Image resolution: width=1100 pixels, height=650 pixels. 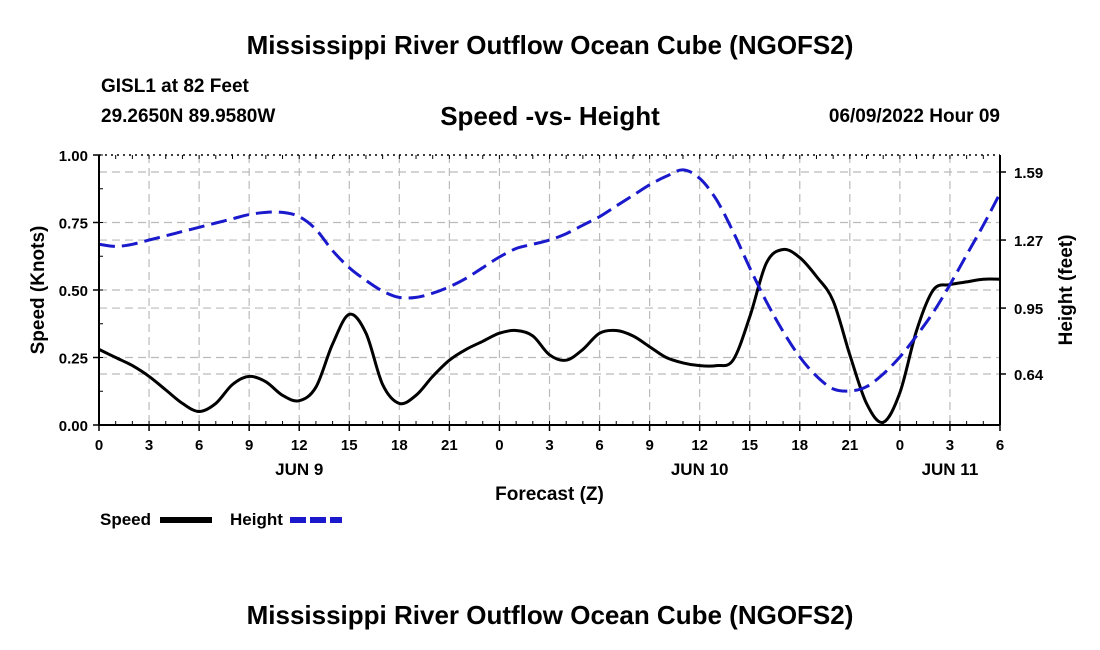 I want to click on date-label: JUN 9, so click(x=299, y=469).